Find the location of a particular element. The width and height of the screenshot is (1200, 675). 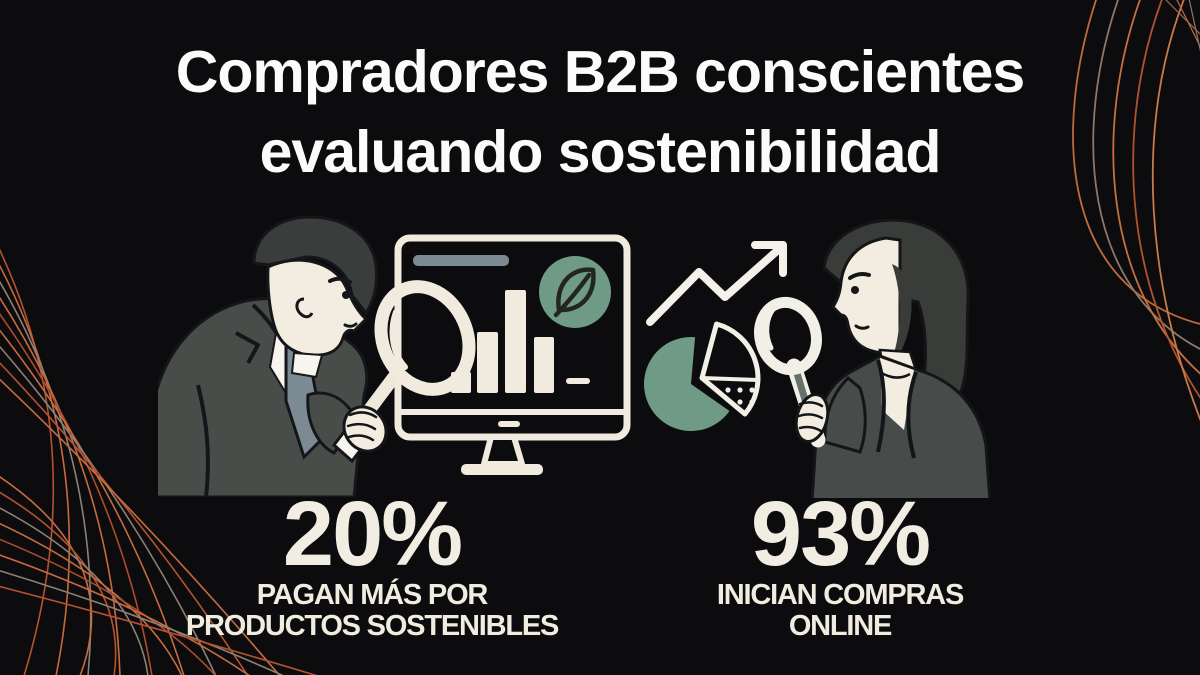

woman-smile is located at coordinates (862, 327).